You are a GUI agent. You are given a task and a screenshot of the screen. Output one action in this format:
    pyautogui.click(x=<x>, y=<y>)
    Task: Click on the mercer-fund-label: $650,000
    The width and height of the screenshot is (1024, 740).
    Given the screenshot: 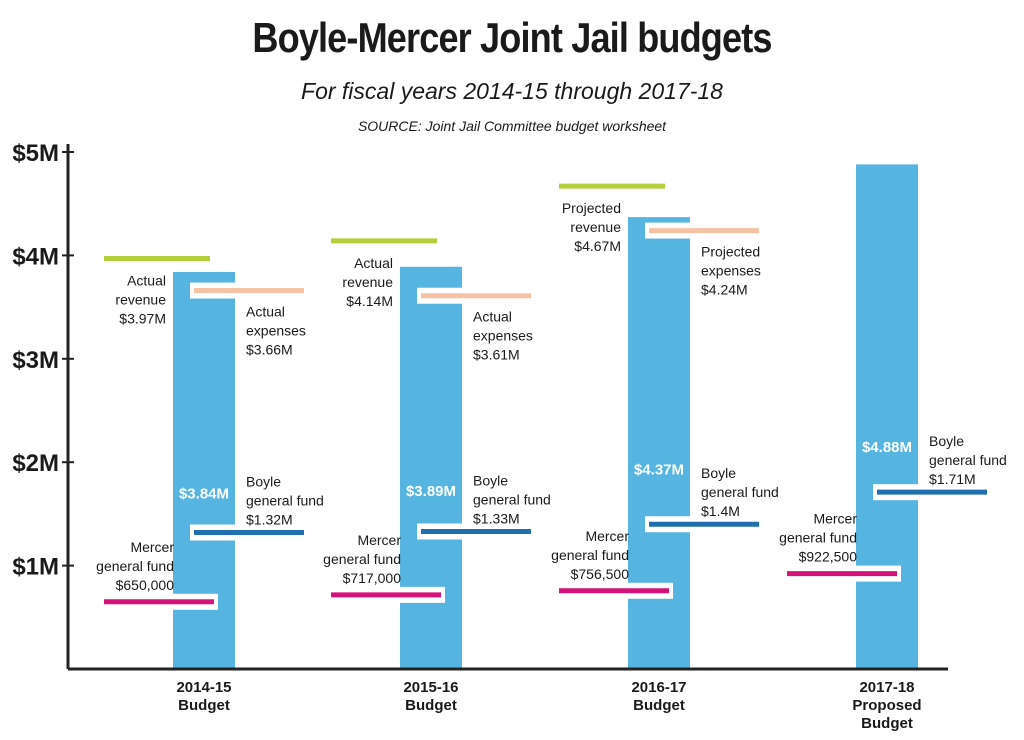 What is the action you would take?
    pyautogui.click(x=145, y=585)
    